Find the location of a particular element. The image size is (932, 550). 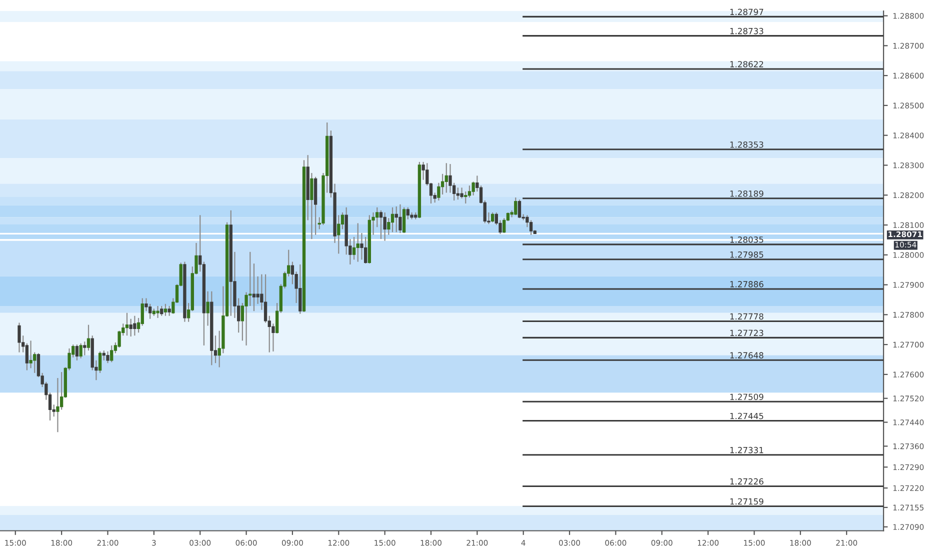

series-label: 1.27778 is located at coordinates (747, 316).